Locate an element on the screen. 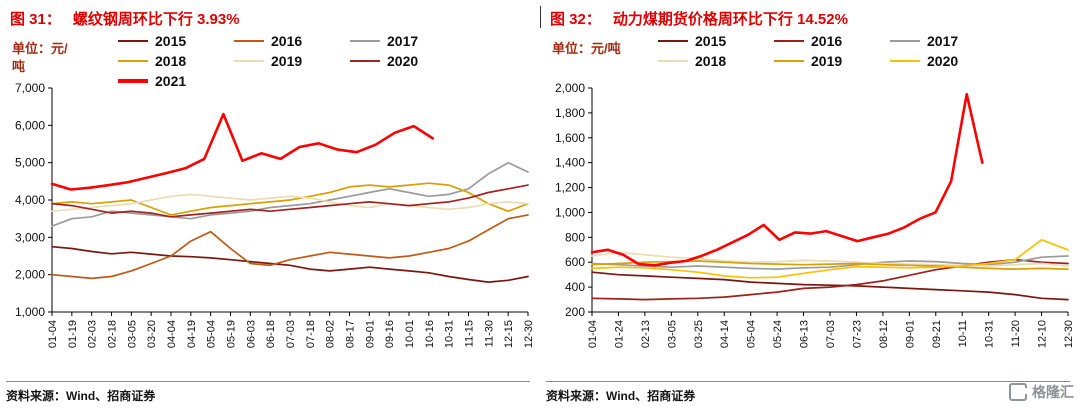  legend-item-2018: 2018 is located at coordinates (716, 61).